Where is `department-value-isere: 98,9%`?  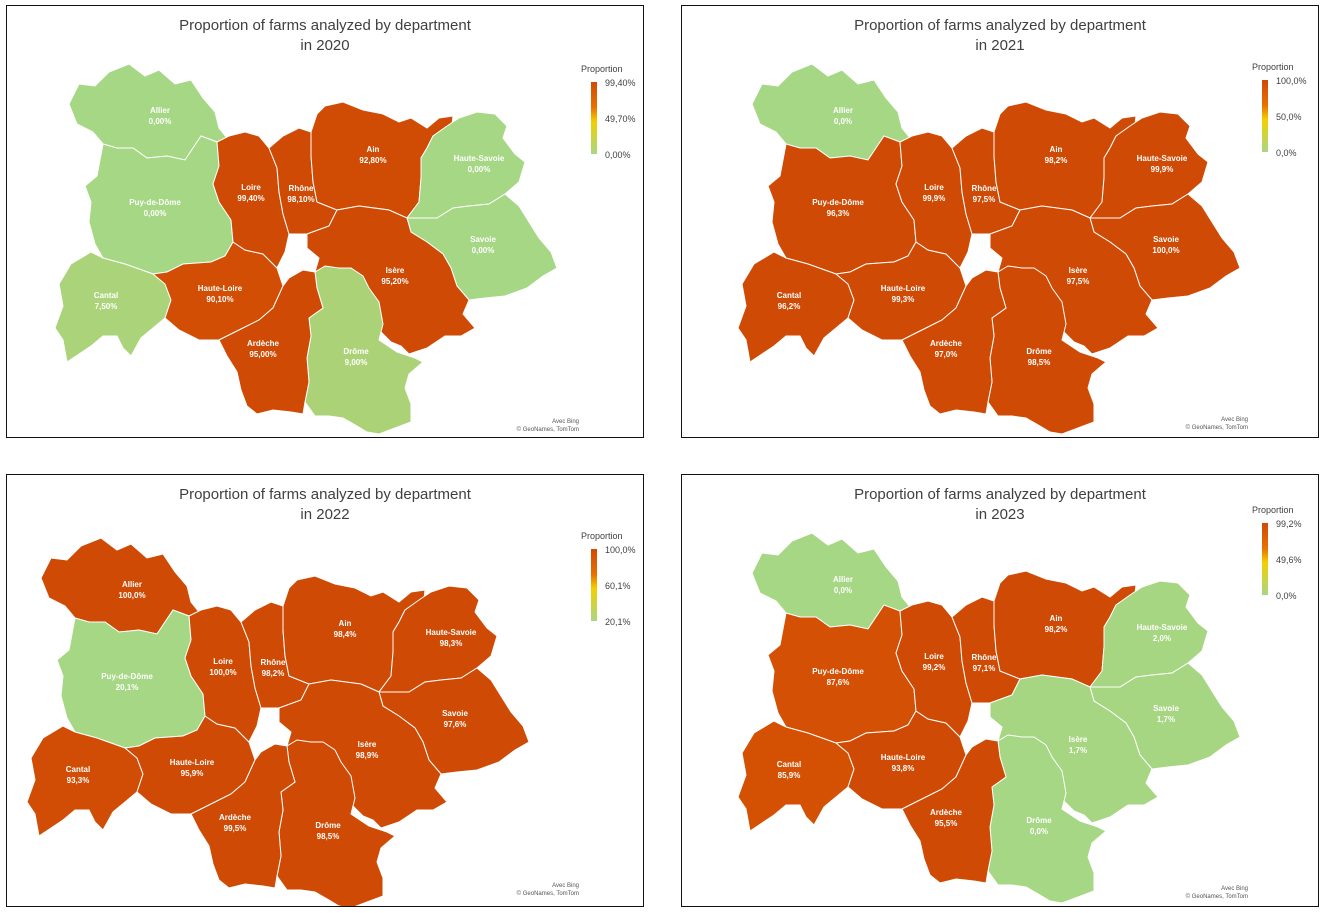 department-value-isere: 98,9% is located at coordinates (367, 755).